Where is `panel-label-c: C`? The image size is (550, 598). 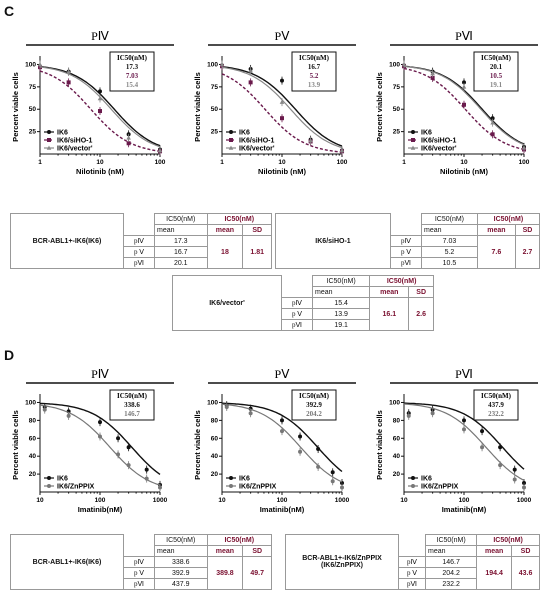
panel-label-c: C is located at coordinates (9, 11).